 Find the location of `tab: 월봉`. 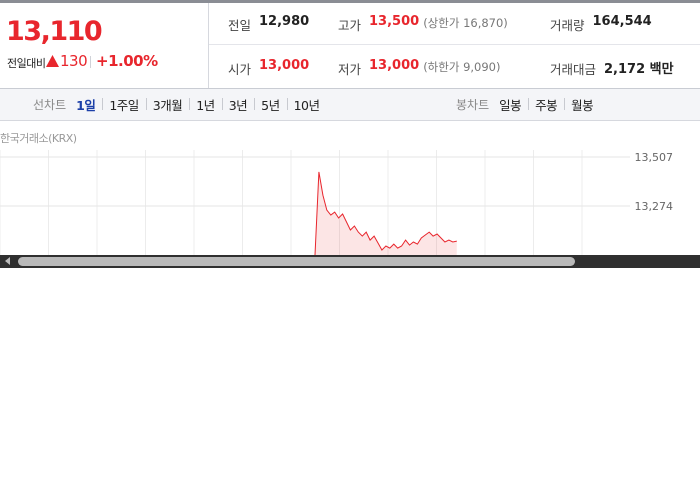

tab: 월봉 is located at coordinates (582, 105).